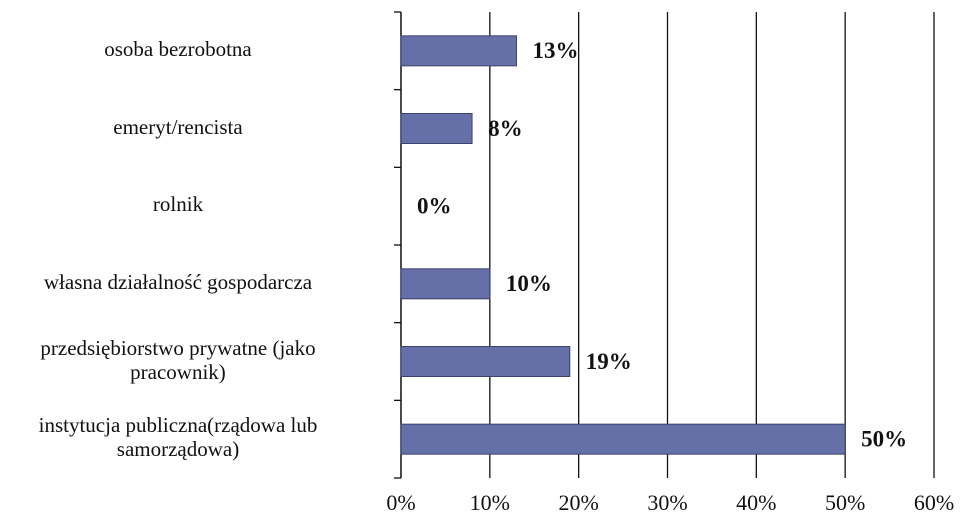  What do you see at coordinates (756, 502) in the screenshot?
I see `x-tick-label: 40%` at bounding box center [756, 502].